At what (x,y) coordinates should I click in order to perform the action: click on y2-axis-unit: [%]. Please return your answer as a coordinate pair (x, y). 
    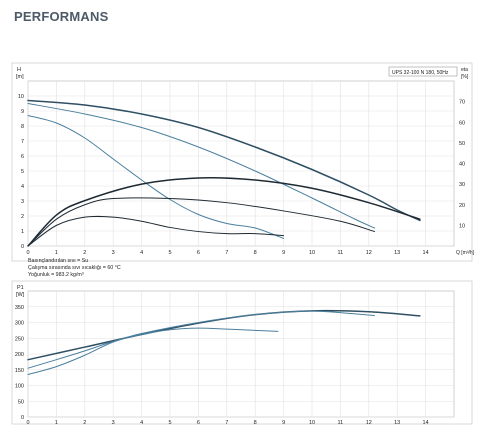
    Looking at the image, I should click on (465, 77).